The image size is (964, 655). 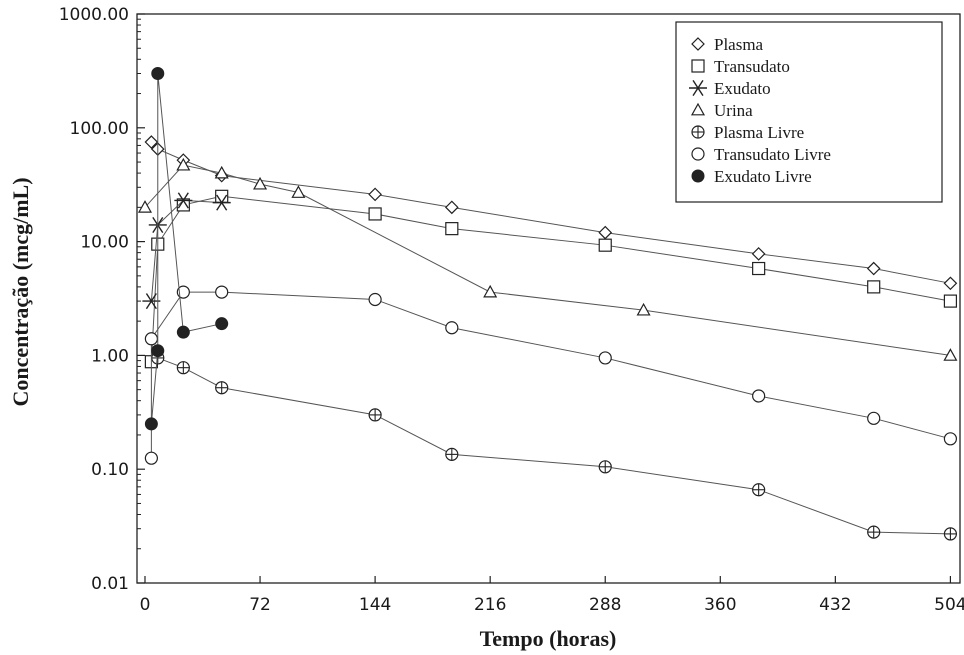 I want to click on y-tick-label: 1000.00, so click(x=94, y=15).